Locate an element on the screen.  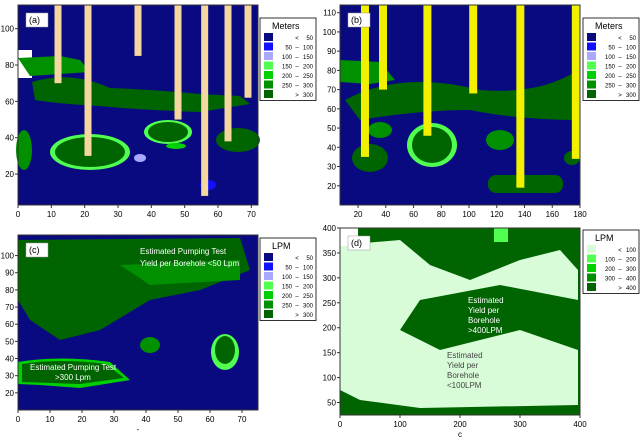
annotation: >300 Lpm is located at coordinates (73, 377).